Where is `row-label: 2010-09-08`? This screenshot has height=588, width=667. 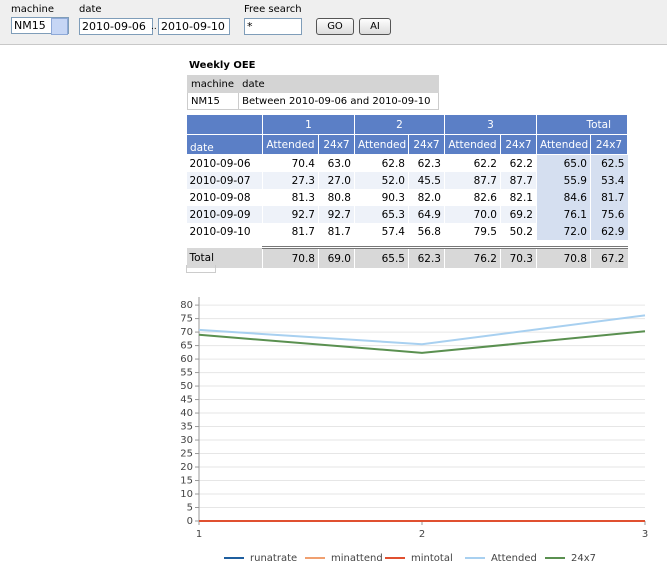
row-label: 2010-09-08 is located at coordinates (224, 197).